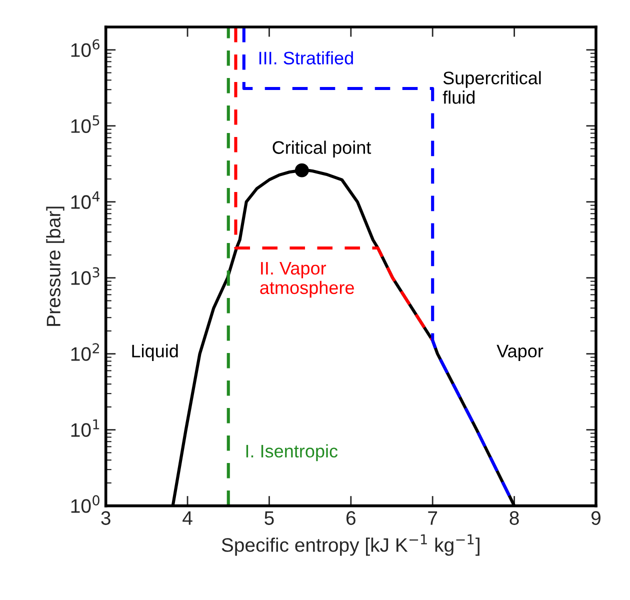  What do you see at coordinates (187, 518) in the screenshot?
I see `x-tick-label: 4` at bounding box center [187, 518].